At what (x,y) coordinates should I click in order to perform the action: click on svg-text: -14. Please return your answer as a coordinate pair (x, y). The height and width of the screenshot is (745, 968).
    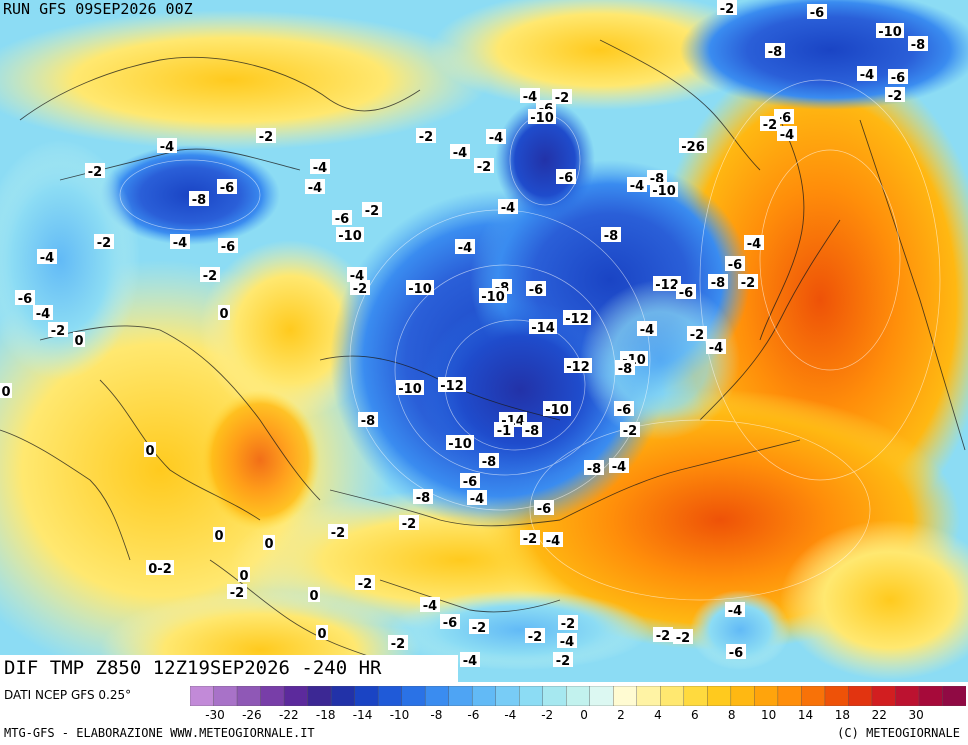
    Looking at the image, I should click on (543, 328).